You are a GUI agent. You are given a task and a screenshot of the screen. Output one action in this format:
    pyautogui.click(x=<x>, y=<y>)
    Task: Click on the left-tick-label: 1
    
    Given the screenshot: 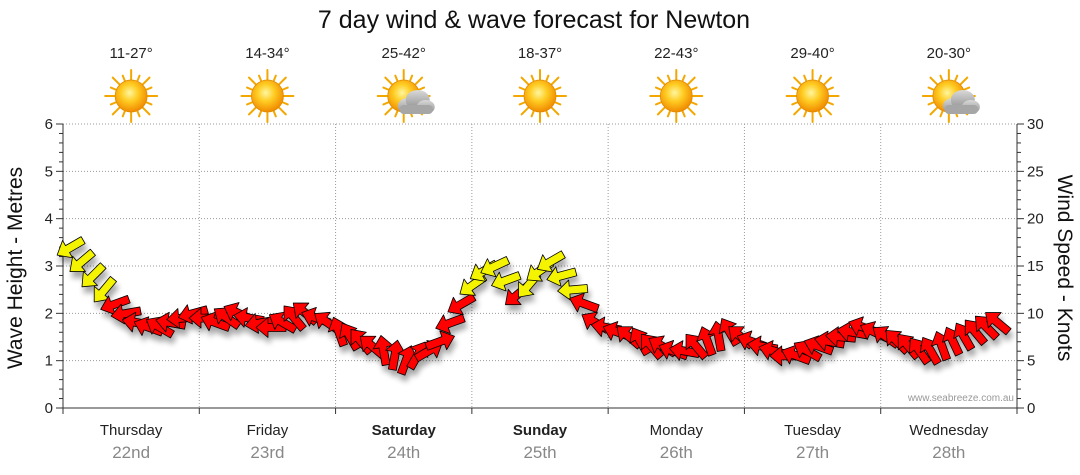 What is the action you would take?
    pyautogui.click(x=49, y=361)
    